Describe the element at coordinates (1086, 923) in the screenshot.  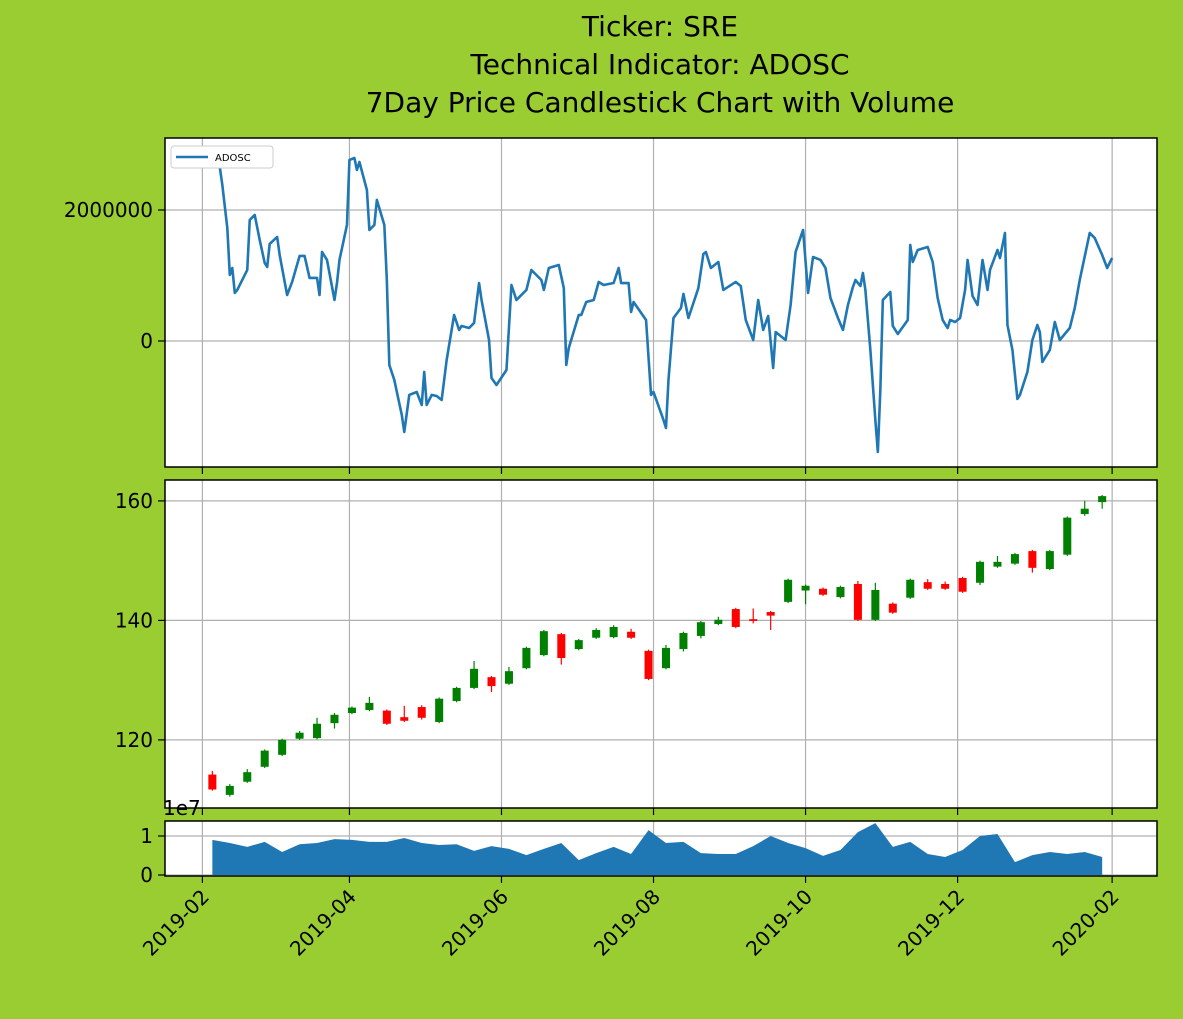
I see `x-tick-label: 2020-02` at that location.